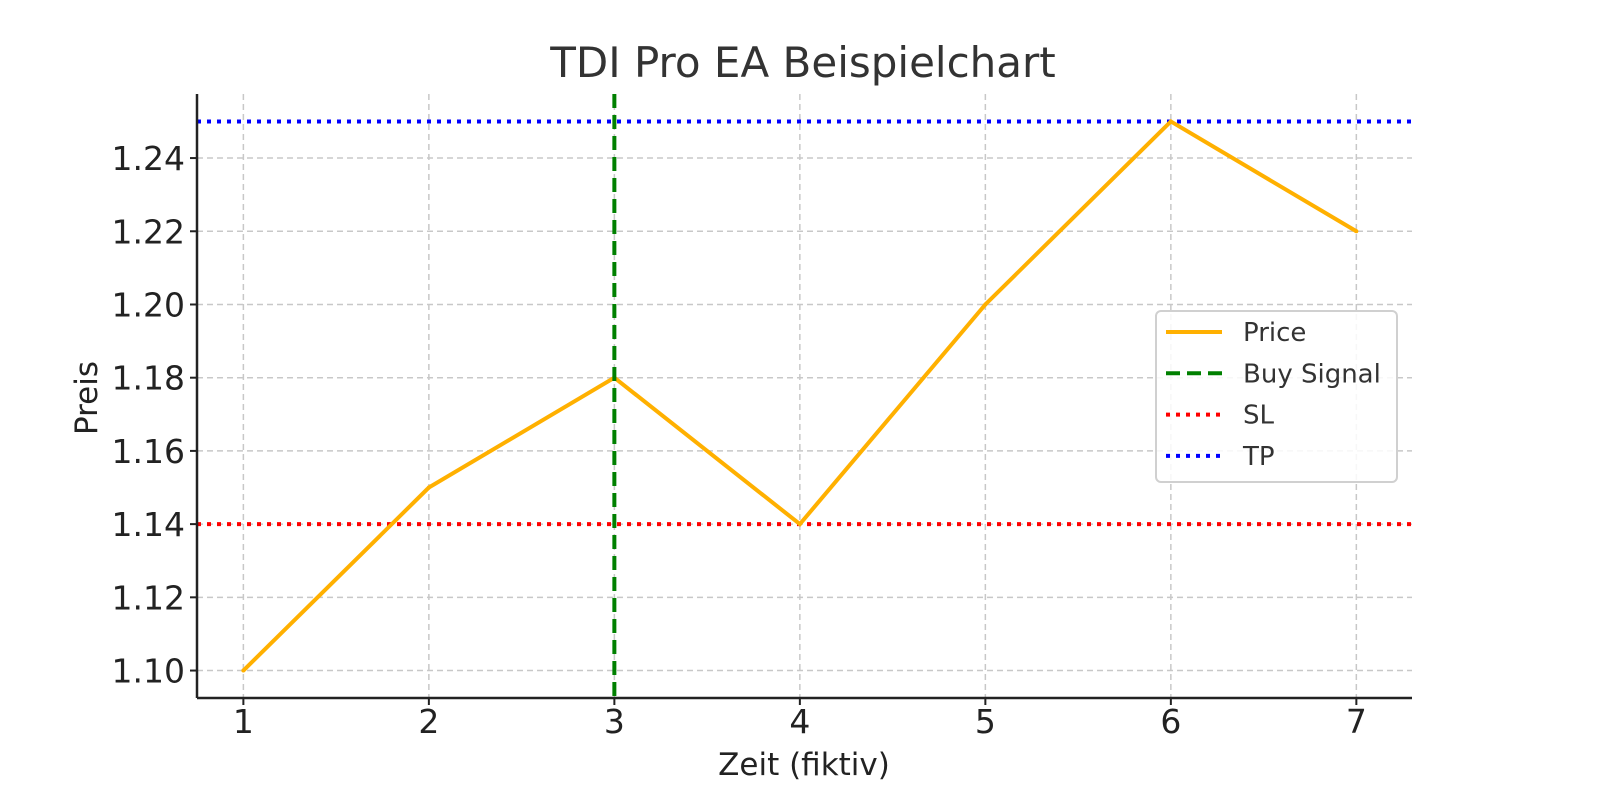 Image resolution: width=1600 pixels, height=800 pixels. I want to click on x-tick-label-5: 5, so click(985, 721).